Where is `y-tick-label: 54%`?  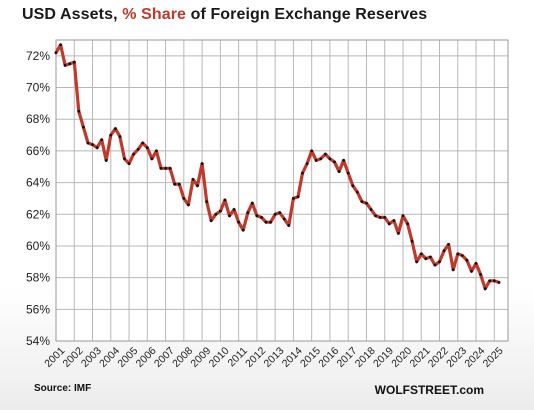
y-tick-label: 54% is located at coordinates (38, 341).